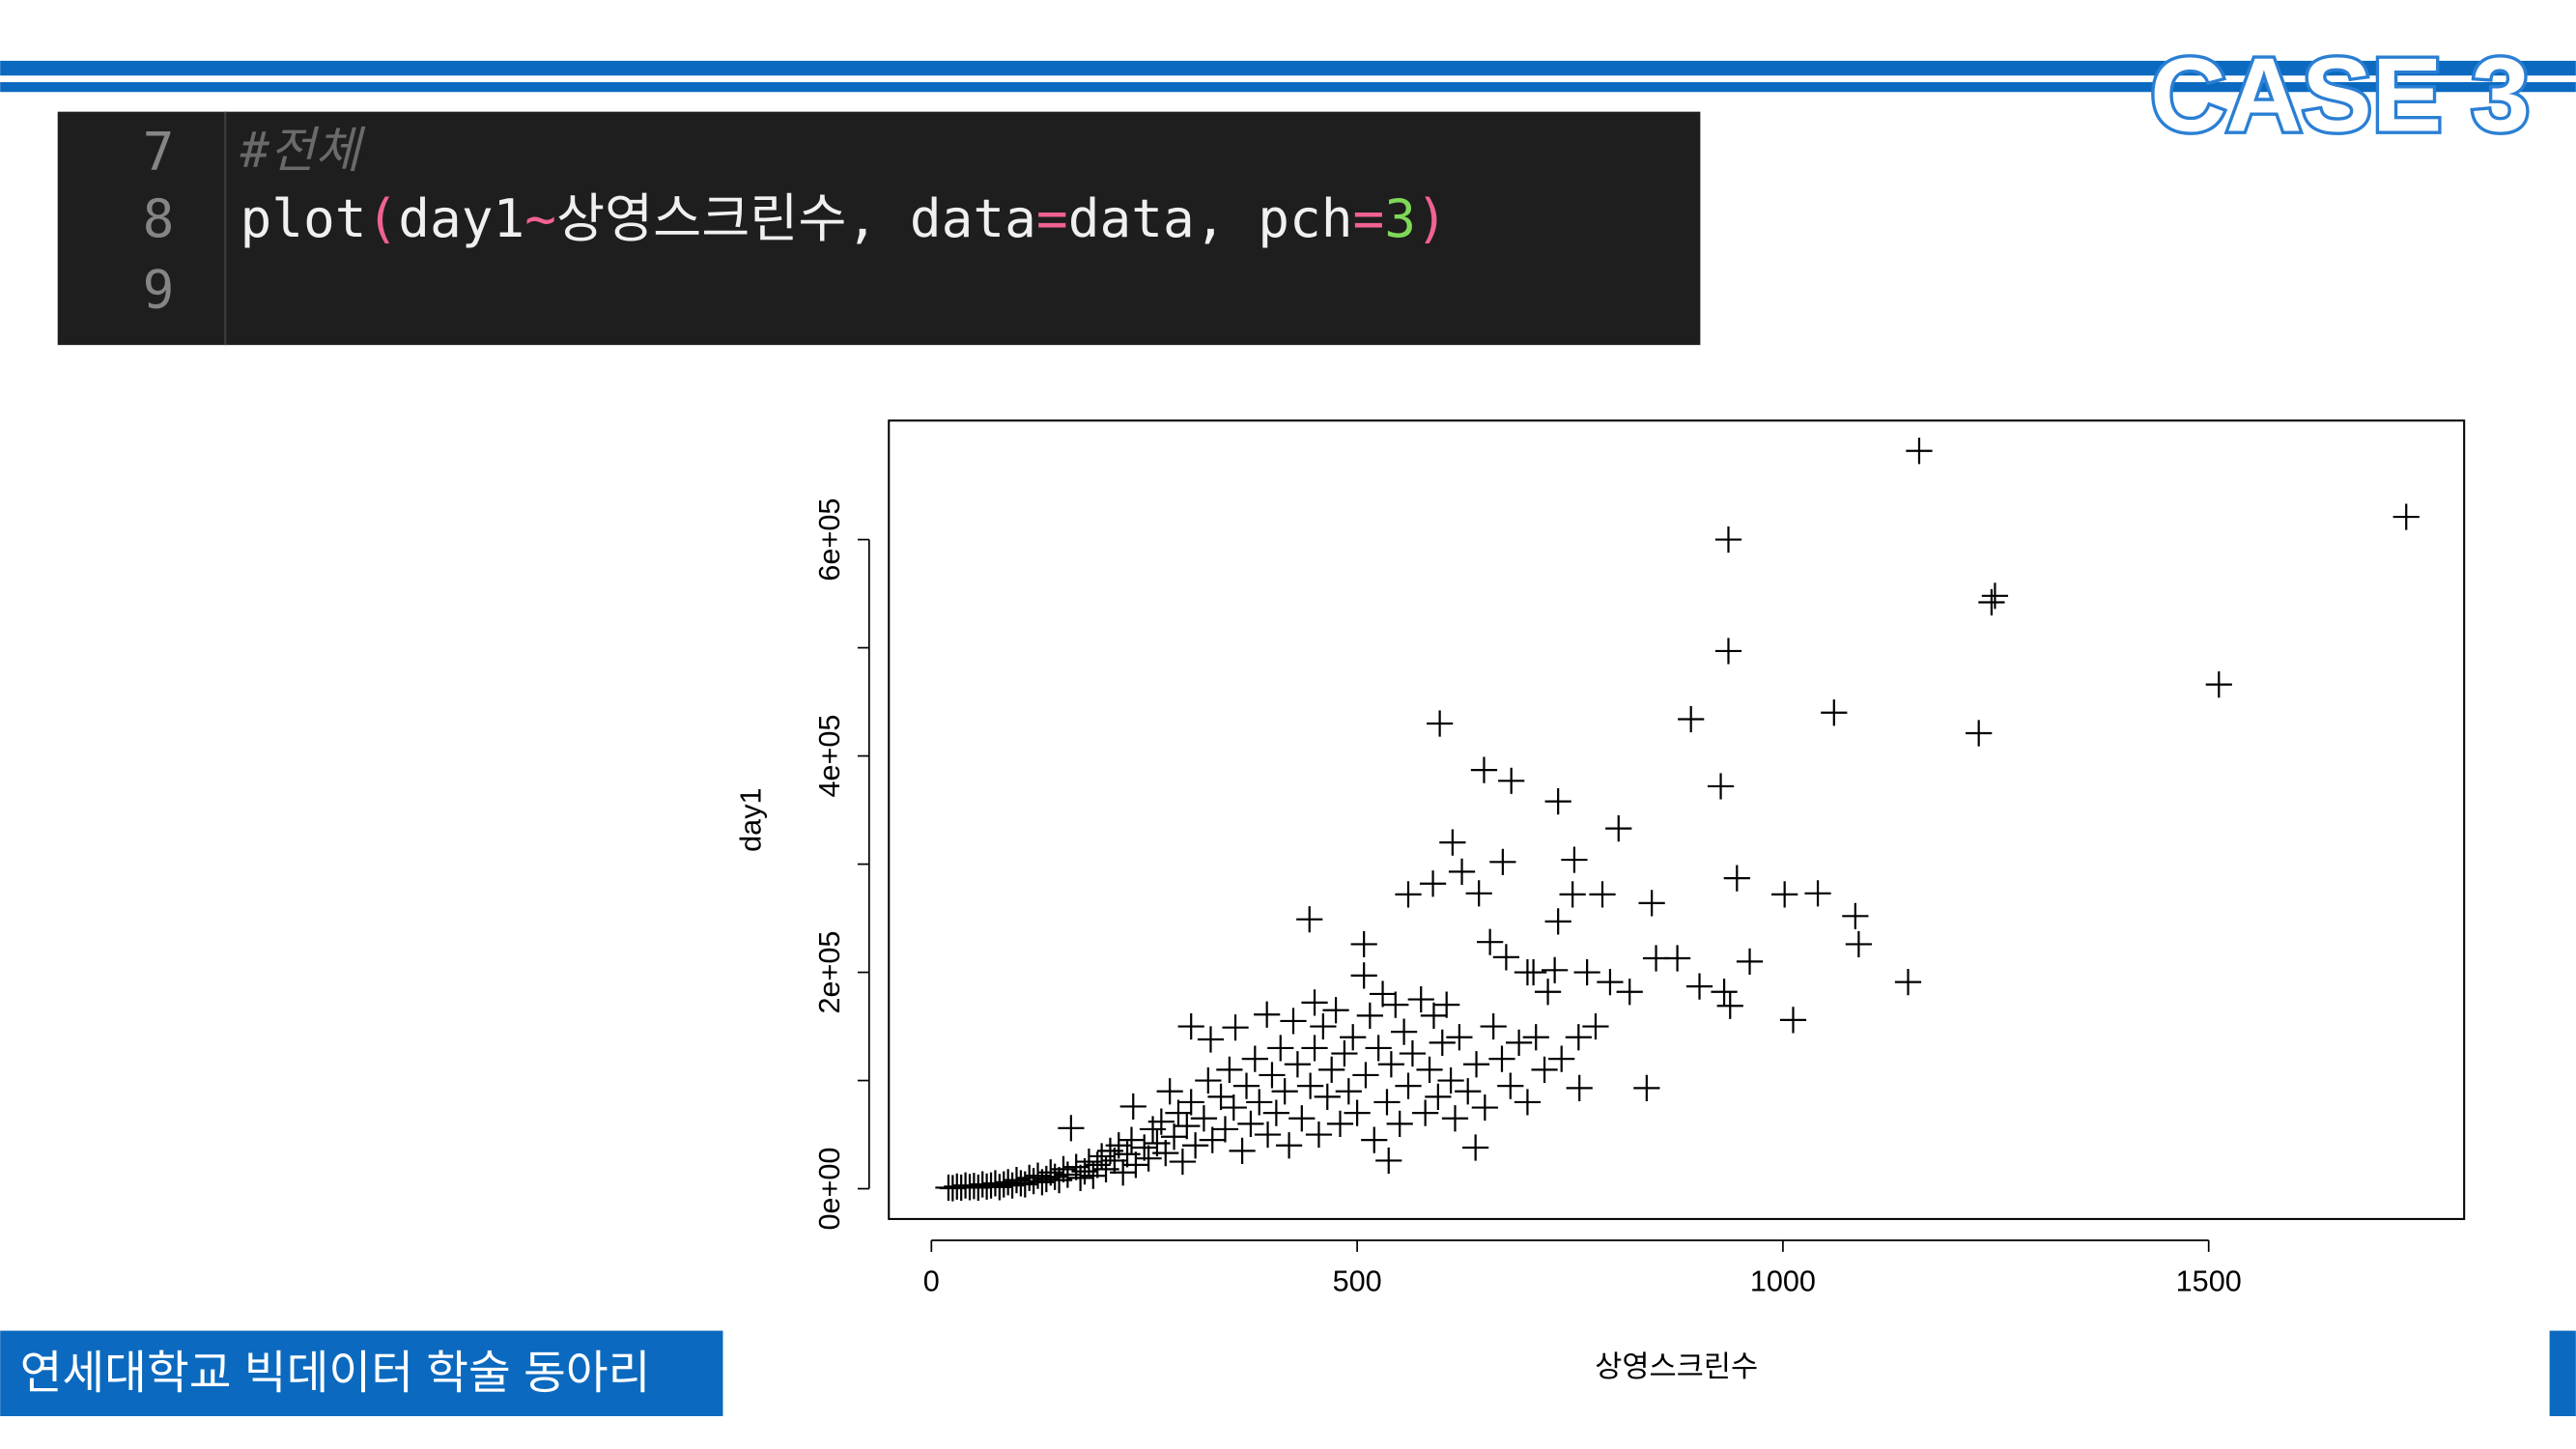  What do you see at coordinates (461, 218) in the screenshot?
I see `code-token: day1` at bounding box center [461, 218].